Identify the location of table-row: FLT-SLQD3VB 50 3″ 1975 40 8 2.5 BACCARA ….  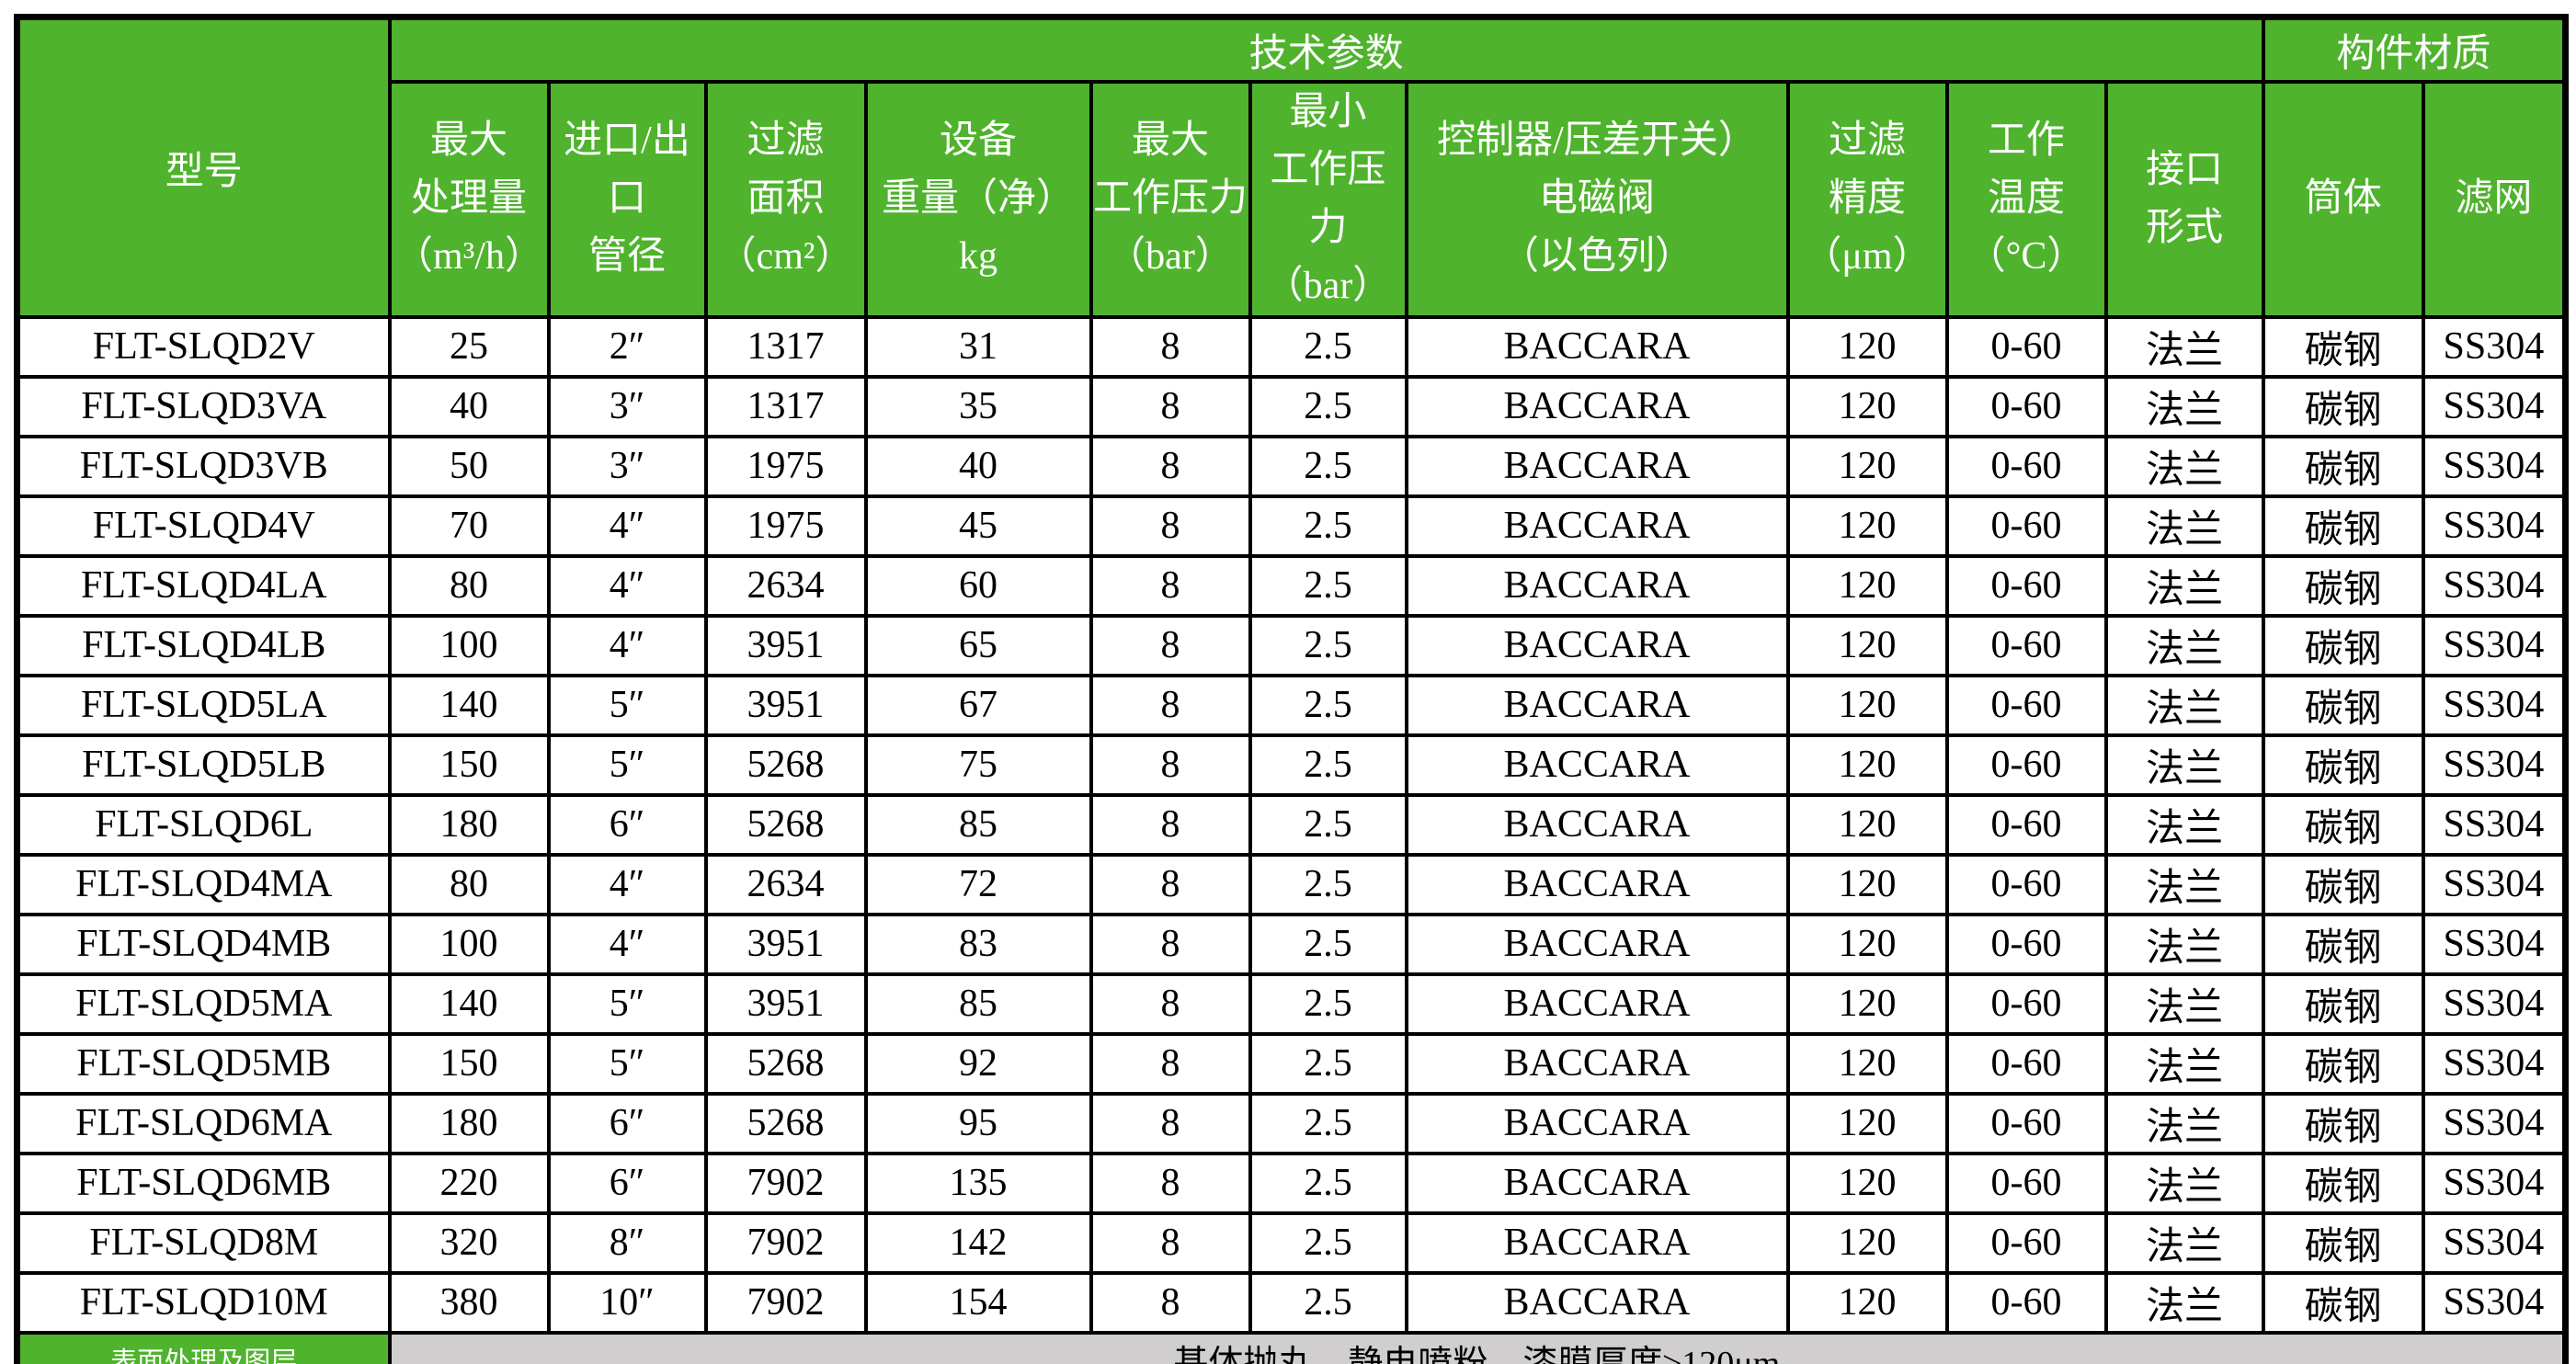
(1291, 466).